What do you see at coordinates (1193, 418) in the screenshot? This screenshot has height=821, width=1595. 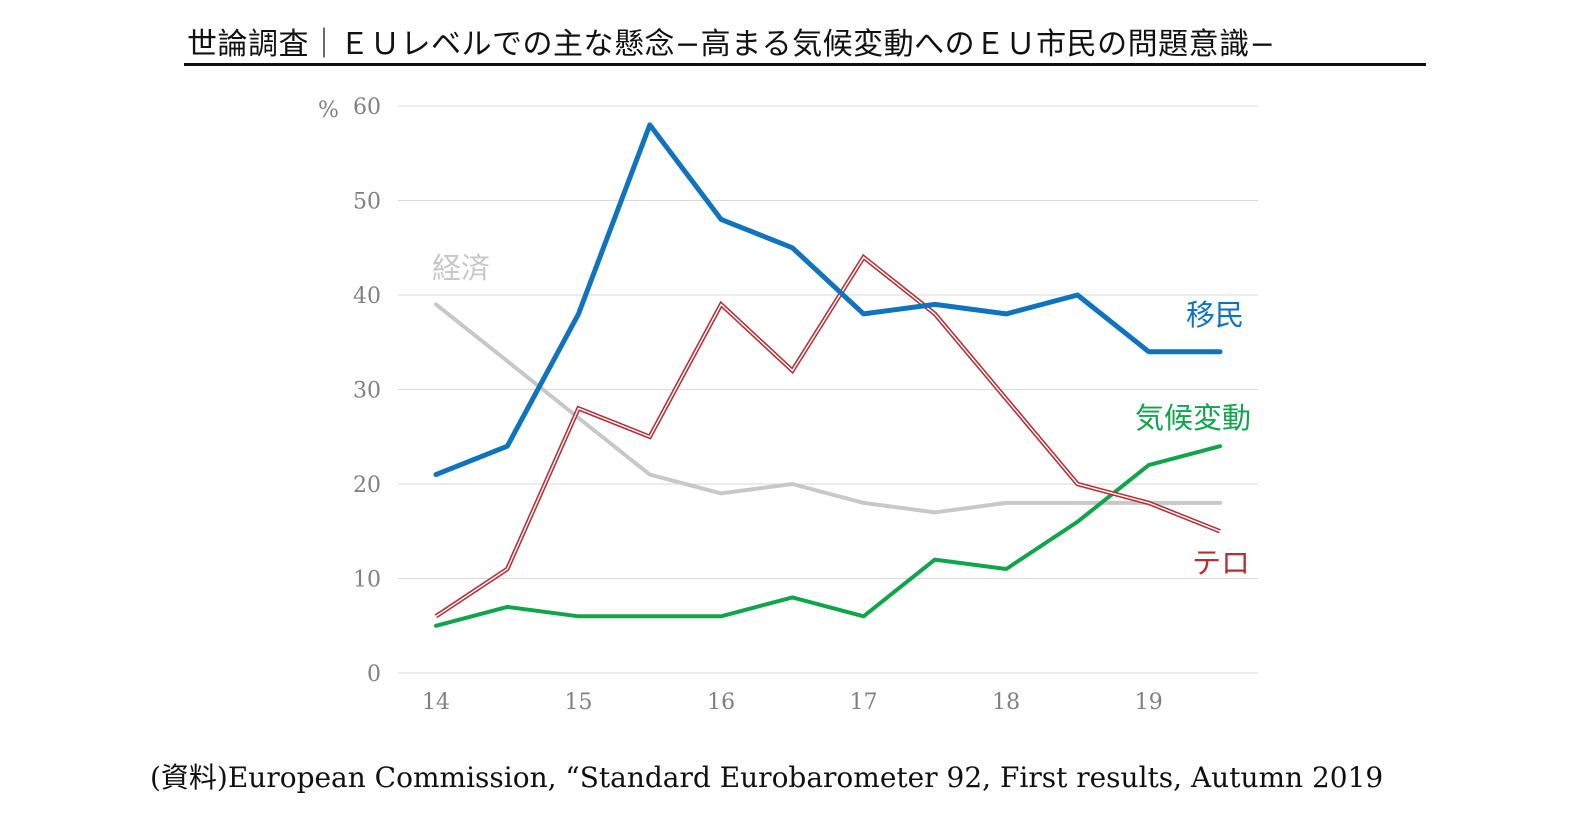 I see `series-label-climate: 気候変動` at bounding box center [1193, 418].